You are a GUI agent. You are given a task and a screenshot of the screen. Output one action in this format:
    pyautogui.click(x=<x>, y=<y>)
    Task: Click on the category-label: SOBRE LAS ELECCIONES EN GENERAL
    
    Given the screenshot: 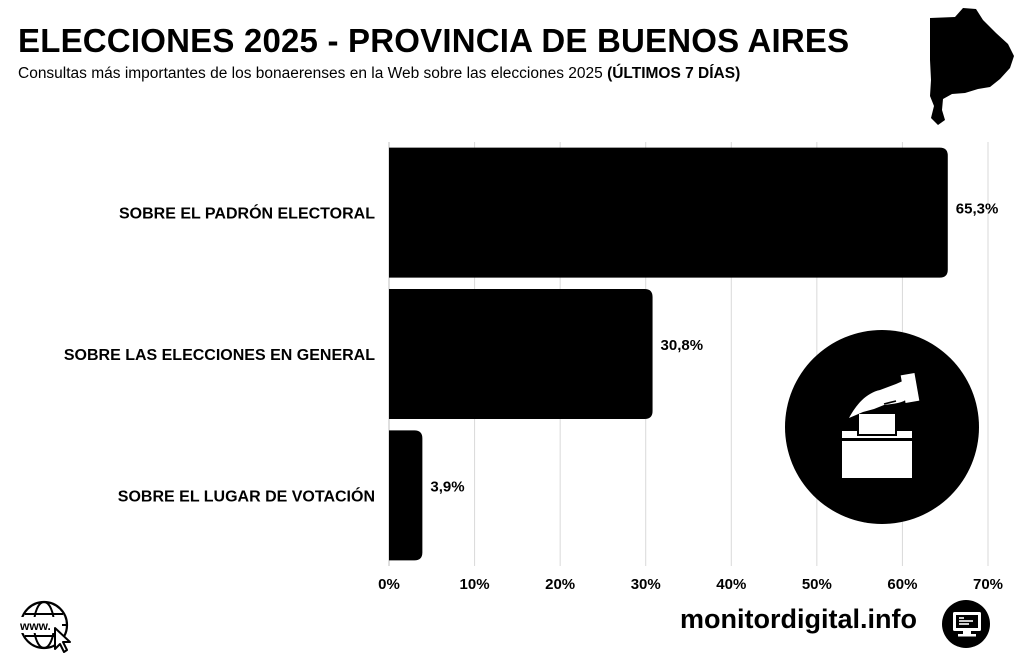 What is the action you would take?
    pyautogui.click(x=219, y=355)
    